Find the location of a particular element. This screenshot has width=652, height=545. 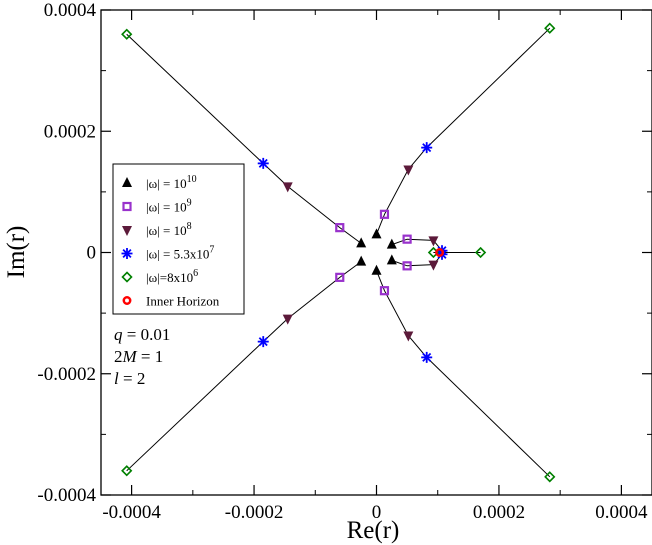

x-tick-label: 0.0004 is located at coordinates (621, 512).